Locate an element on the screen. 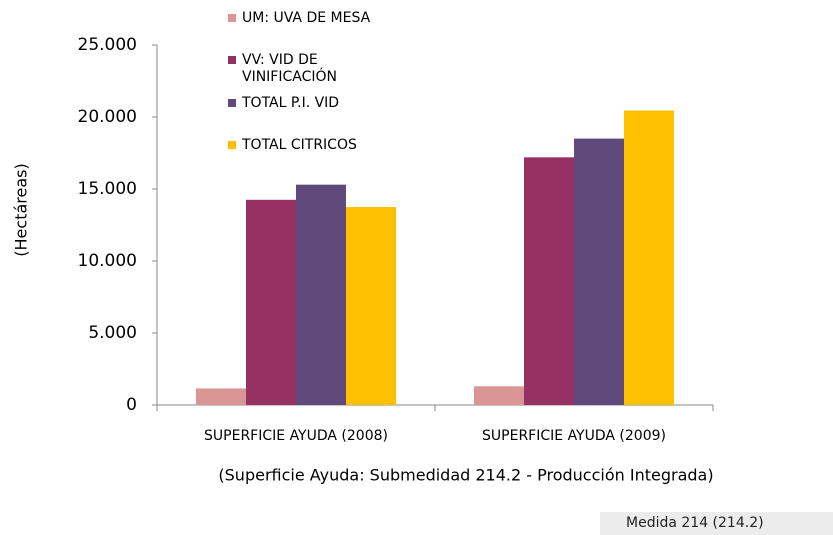 This screenshot has width=833, height=535. legend-item: TOTAL CITRICOS is located at coordinates (310, 145).